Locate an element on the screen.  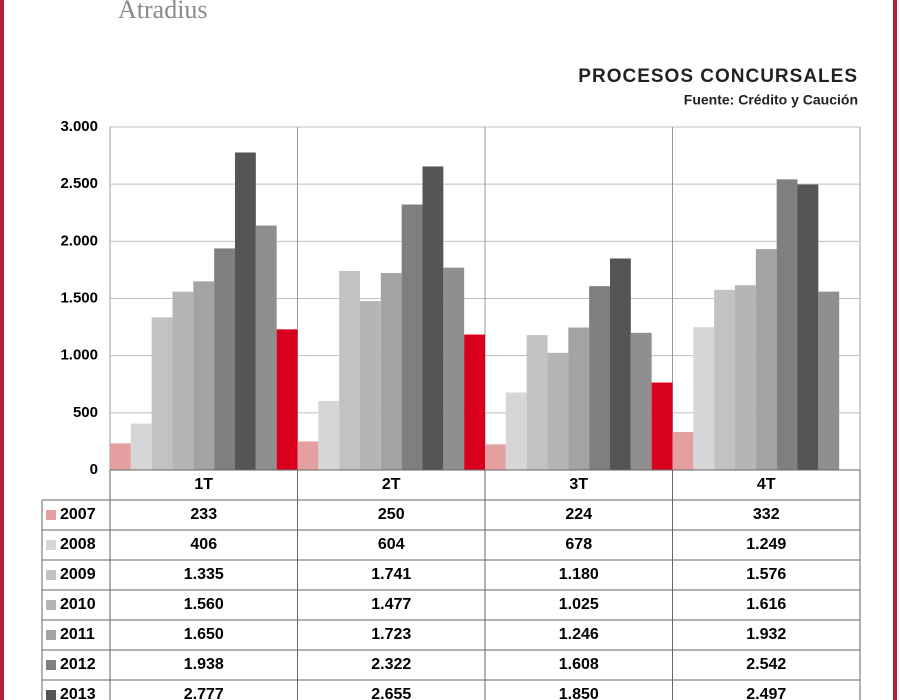
table-cell: 224 is located at coordinates (578, 514).